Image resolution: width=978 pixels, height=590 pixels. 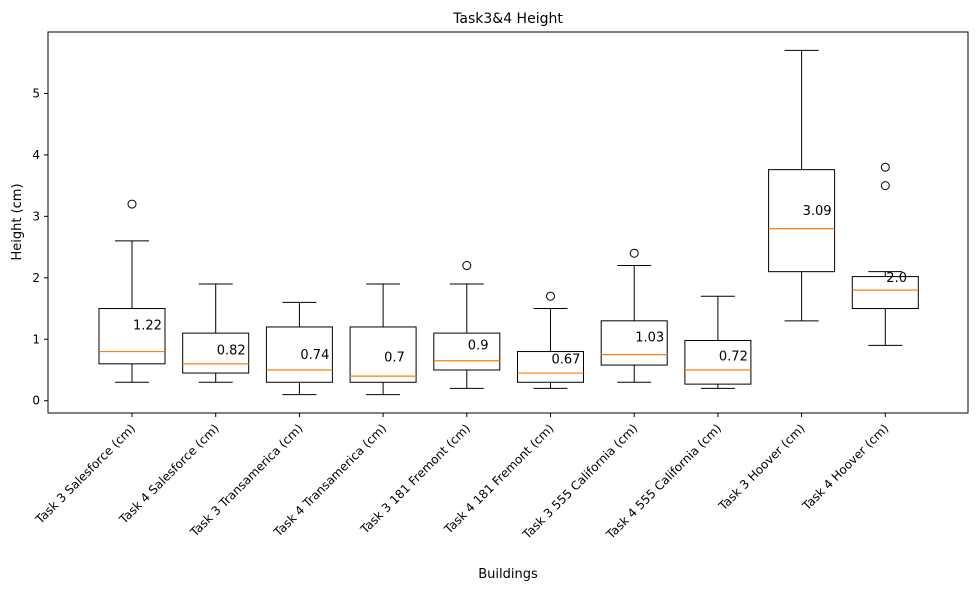 What do you see at coordinates (508, 574) in the screenshot?
I see `x-axis-label: Buildings` at bounding box center [508, 574].